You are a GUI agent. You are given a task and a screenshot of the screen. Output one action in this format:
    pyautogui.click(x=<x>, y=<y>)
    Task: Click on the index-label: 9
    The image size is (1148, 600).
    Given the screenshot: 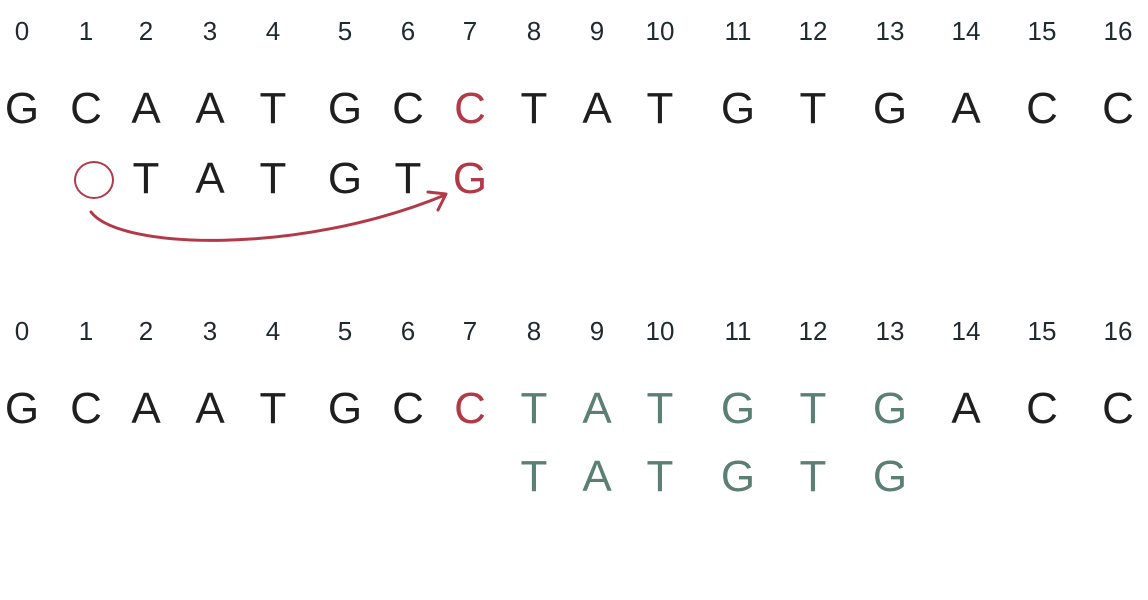 What is the action you would take?
    pyautogui.click(x=597, y=331)
    